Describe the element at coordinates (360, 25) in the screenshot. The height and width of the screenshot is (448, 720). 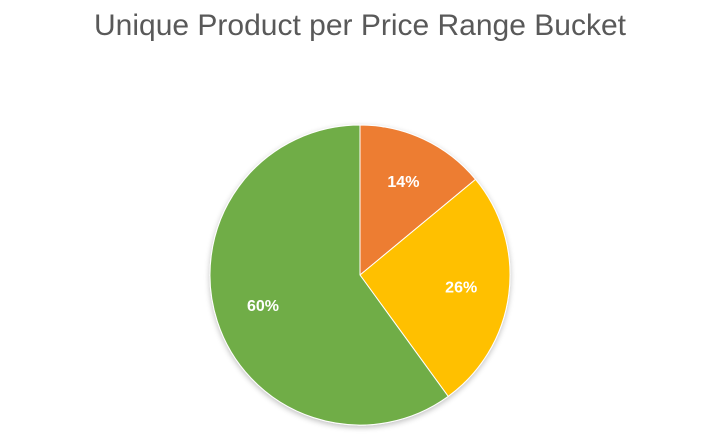
I see `chart-title: Unique Product per Price Range Bucket` at that location.